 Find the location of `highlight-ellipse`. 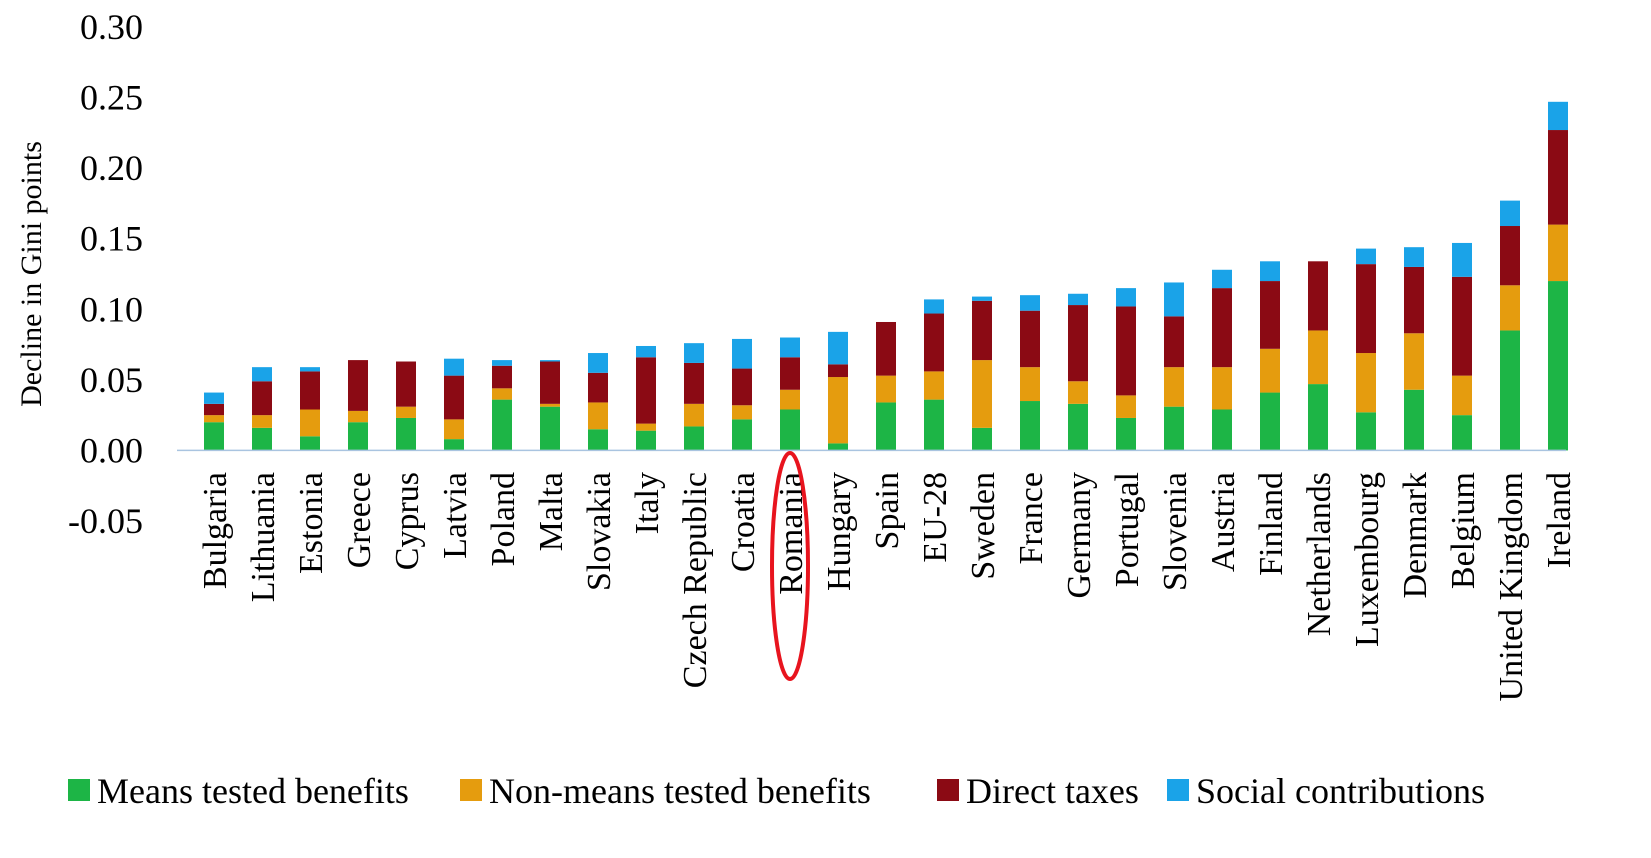

highlight-ellipse is located at coordinates (790, 566).